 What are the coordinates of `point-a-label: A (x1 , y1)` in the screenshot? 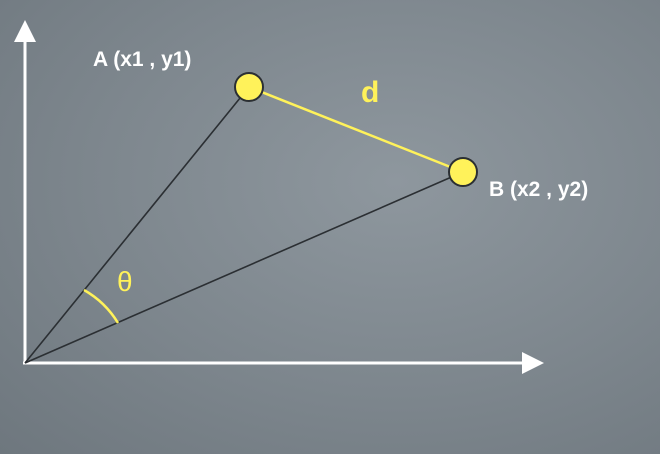 It's located at (142, 59).